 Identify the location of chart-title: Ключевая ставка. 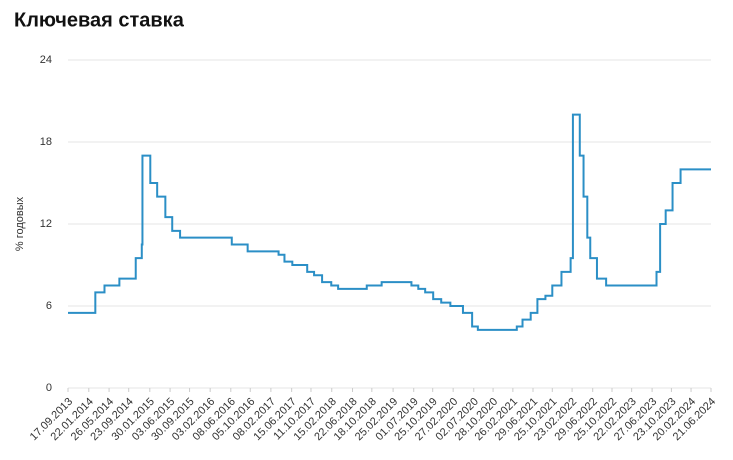
(99, 20).